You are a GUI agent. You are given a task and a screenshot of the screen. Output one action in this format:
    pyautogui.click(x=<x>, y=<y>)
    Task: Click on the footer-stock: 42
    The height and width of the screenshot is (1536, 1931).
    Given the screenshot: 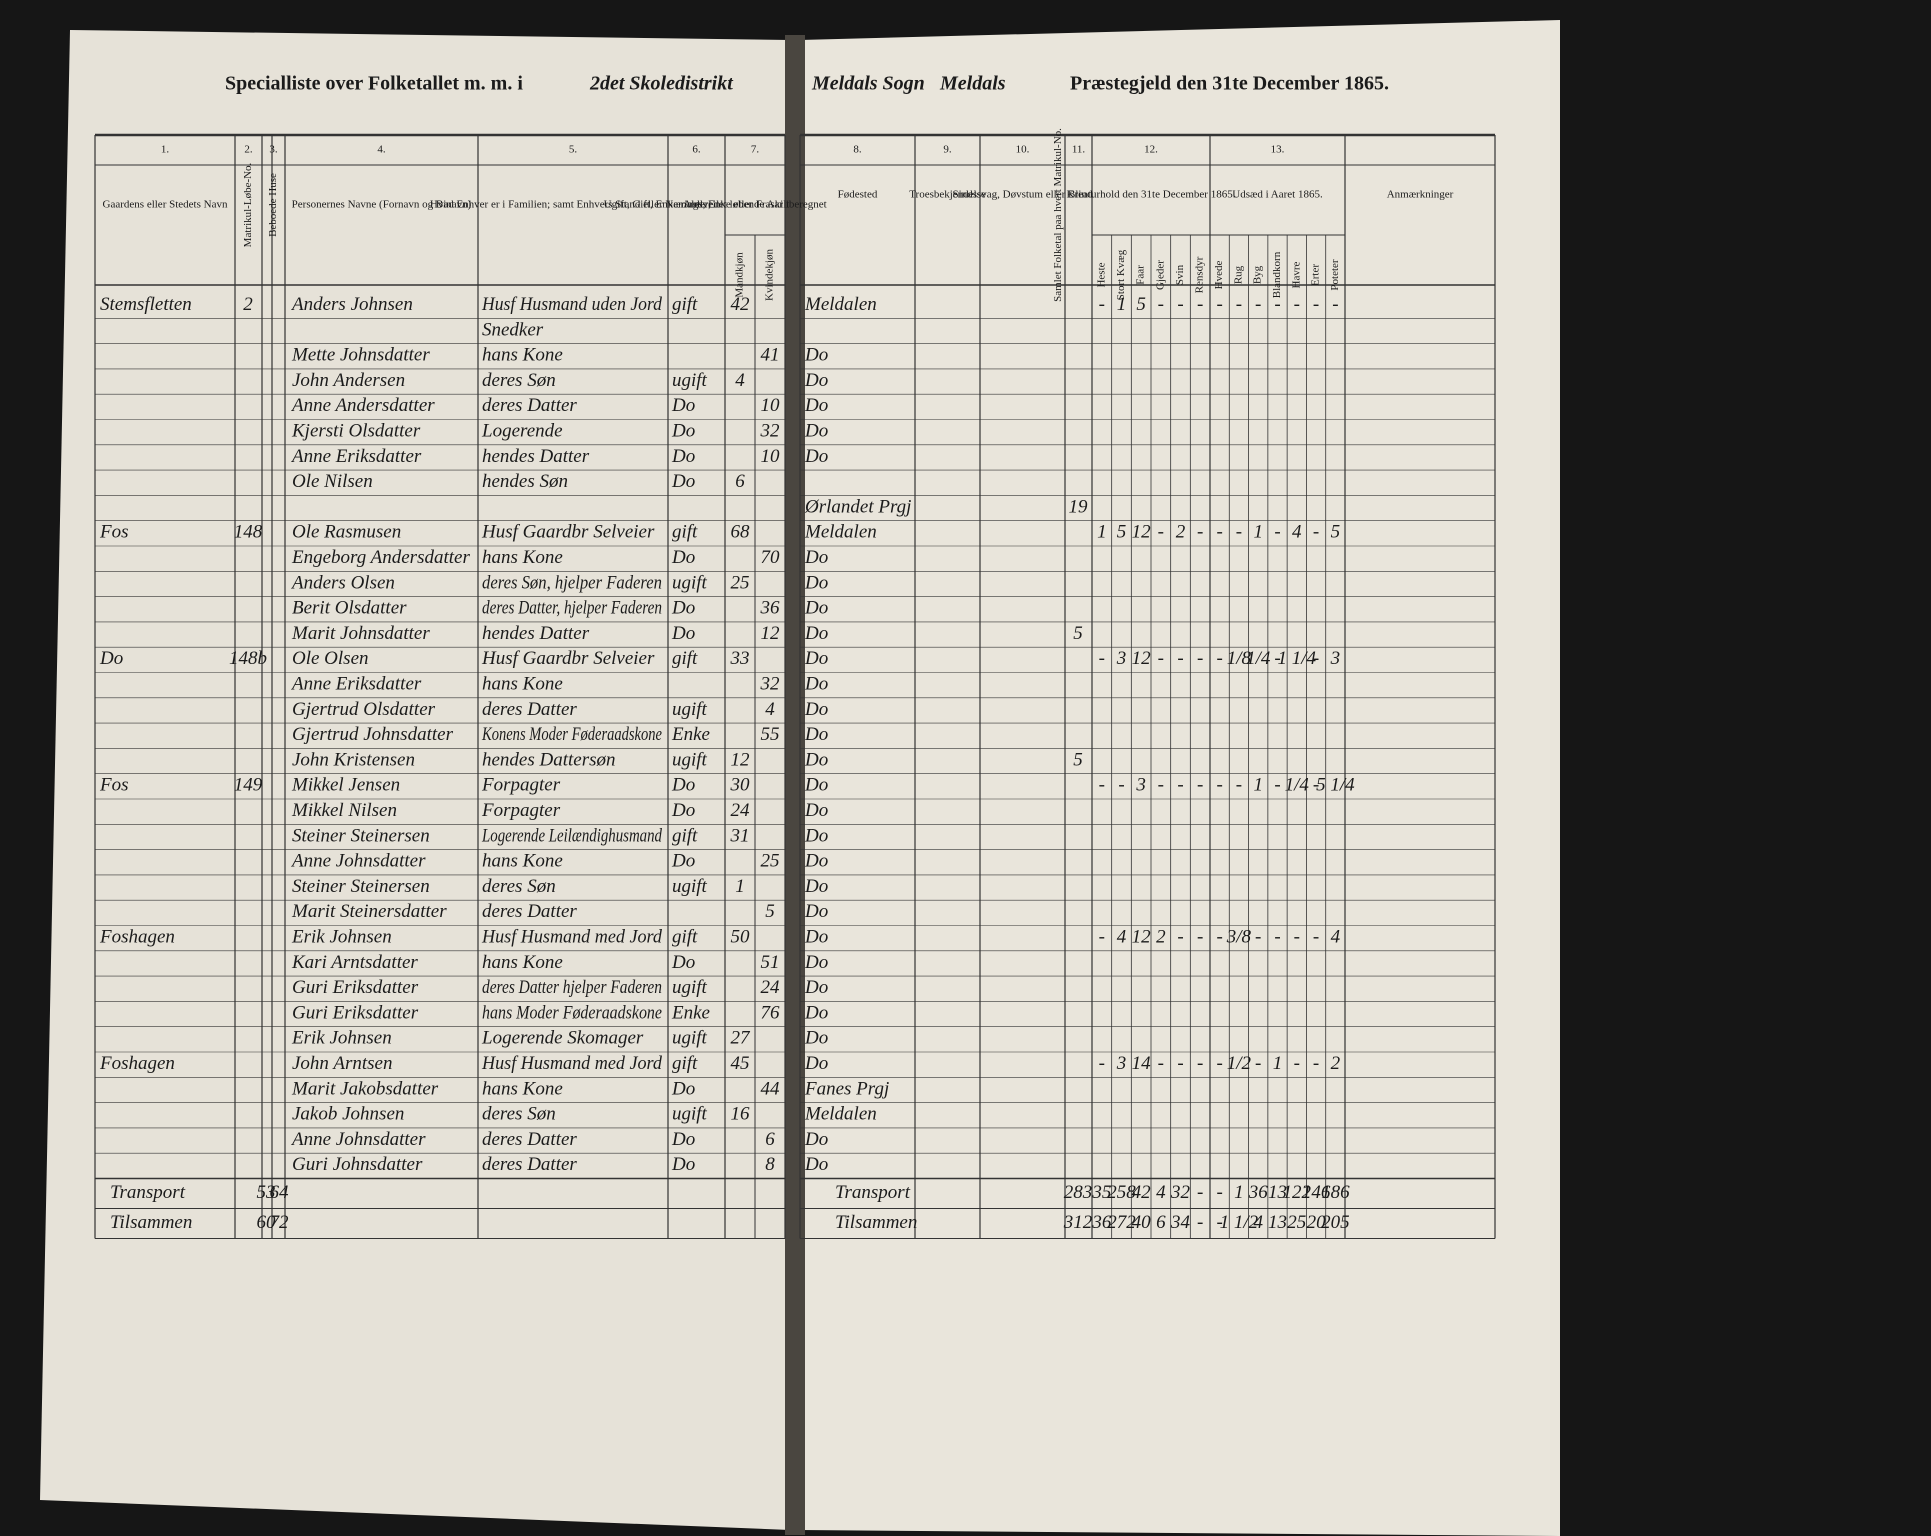 What is the action you would take?
    pyautogui.click(x=1142, y=1192)
    